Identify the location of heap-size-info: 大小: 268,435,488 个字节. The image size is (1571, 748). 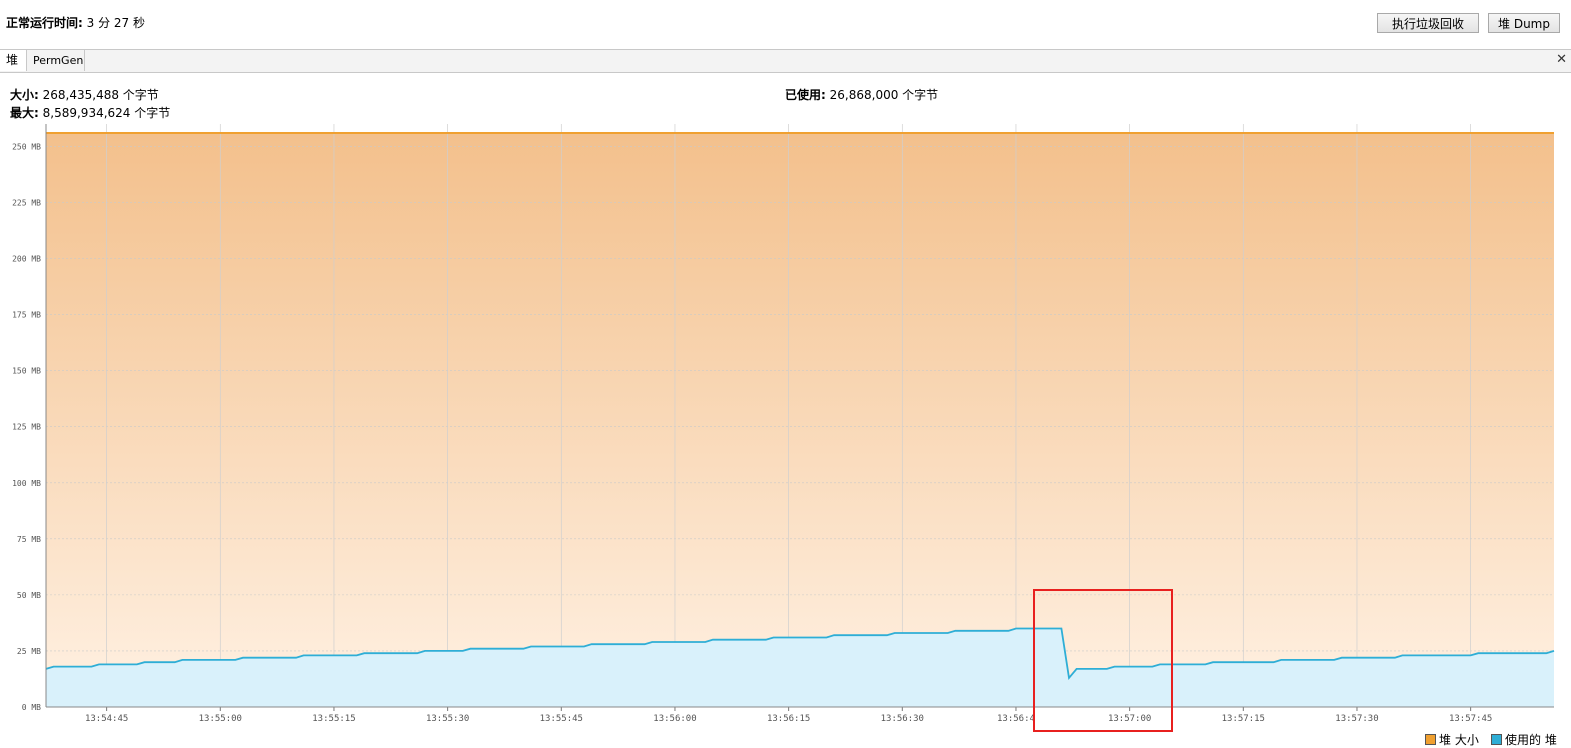
(84, 94).